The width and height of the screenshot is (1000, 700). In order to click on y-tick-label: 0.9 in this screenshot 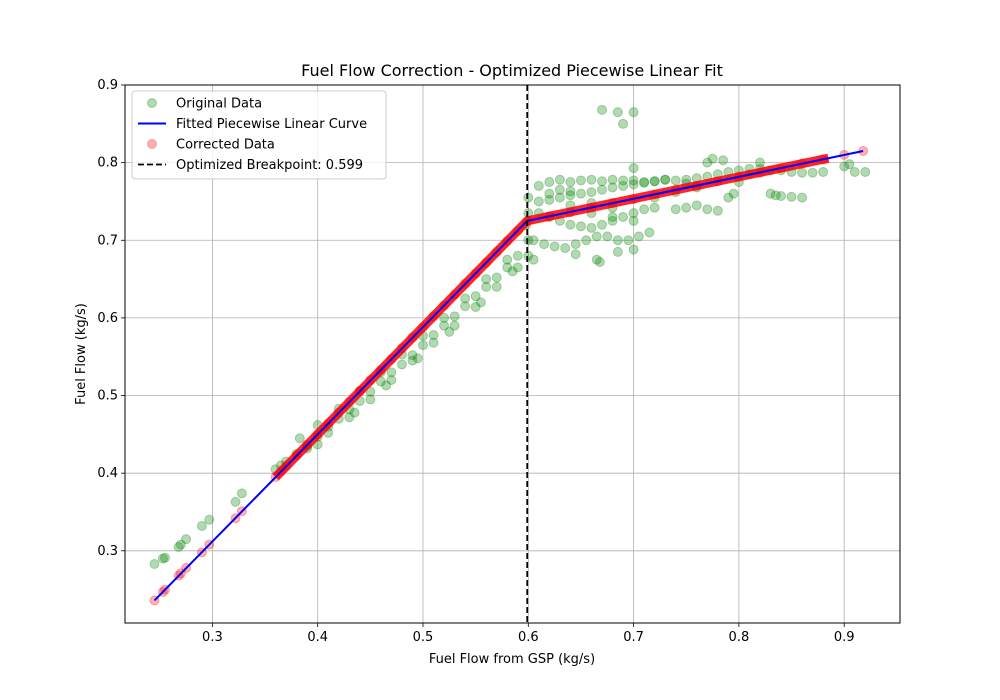, I will do `click(107, 85)`.